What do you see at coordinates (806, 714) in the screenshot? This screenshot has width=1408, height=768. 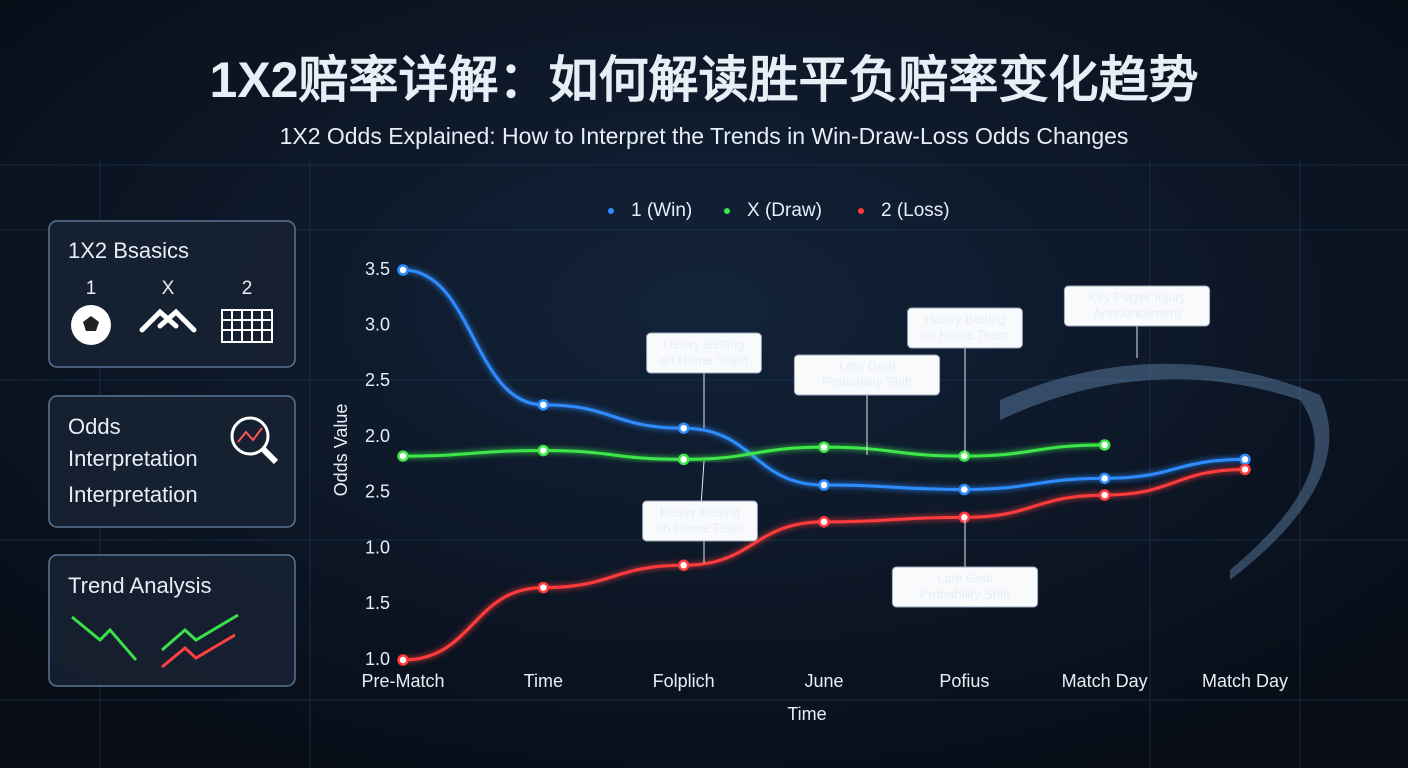 I see `x-axis-label: Time` at bounding box center [806, 714].